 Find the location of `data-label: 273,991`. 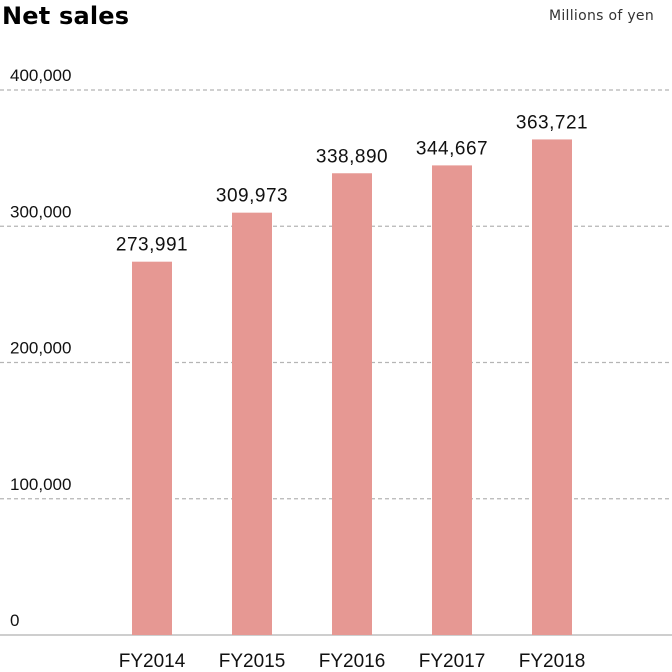

data-label: 273,991 is located at coordinates (152, 245).